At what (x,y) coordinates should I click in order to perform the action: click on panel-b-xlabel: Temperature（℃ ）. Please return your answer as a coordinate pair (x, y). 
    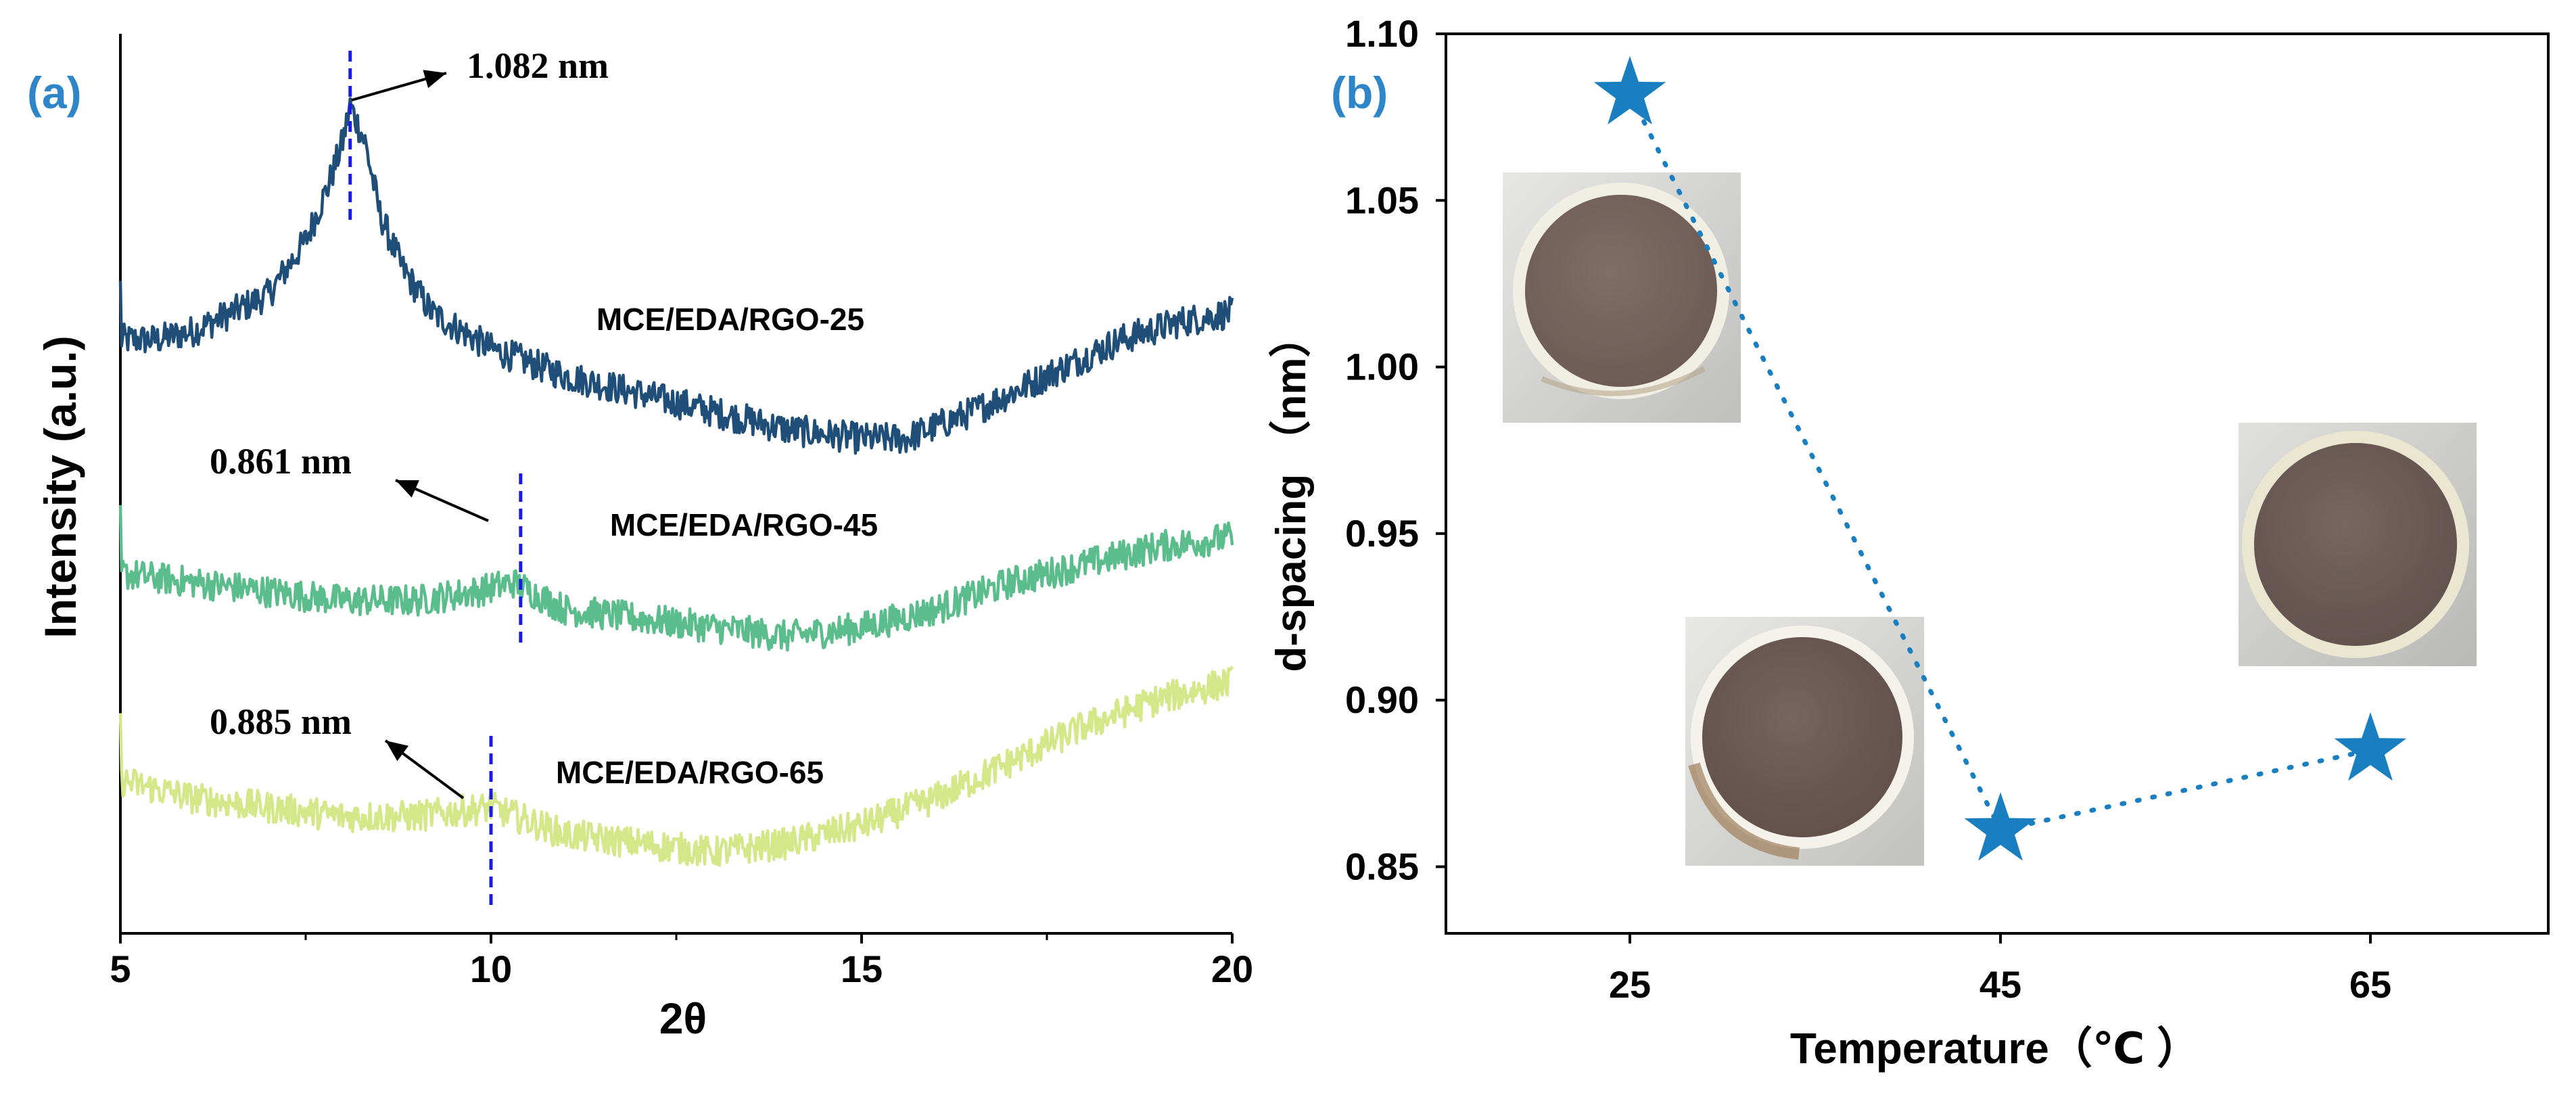
    Looking at the image, I should click on (1995, 1048).